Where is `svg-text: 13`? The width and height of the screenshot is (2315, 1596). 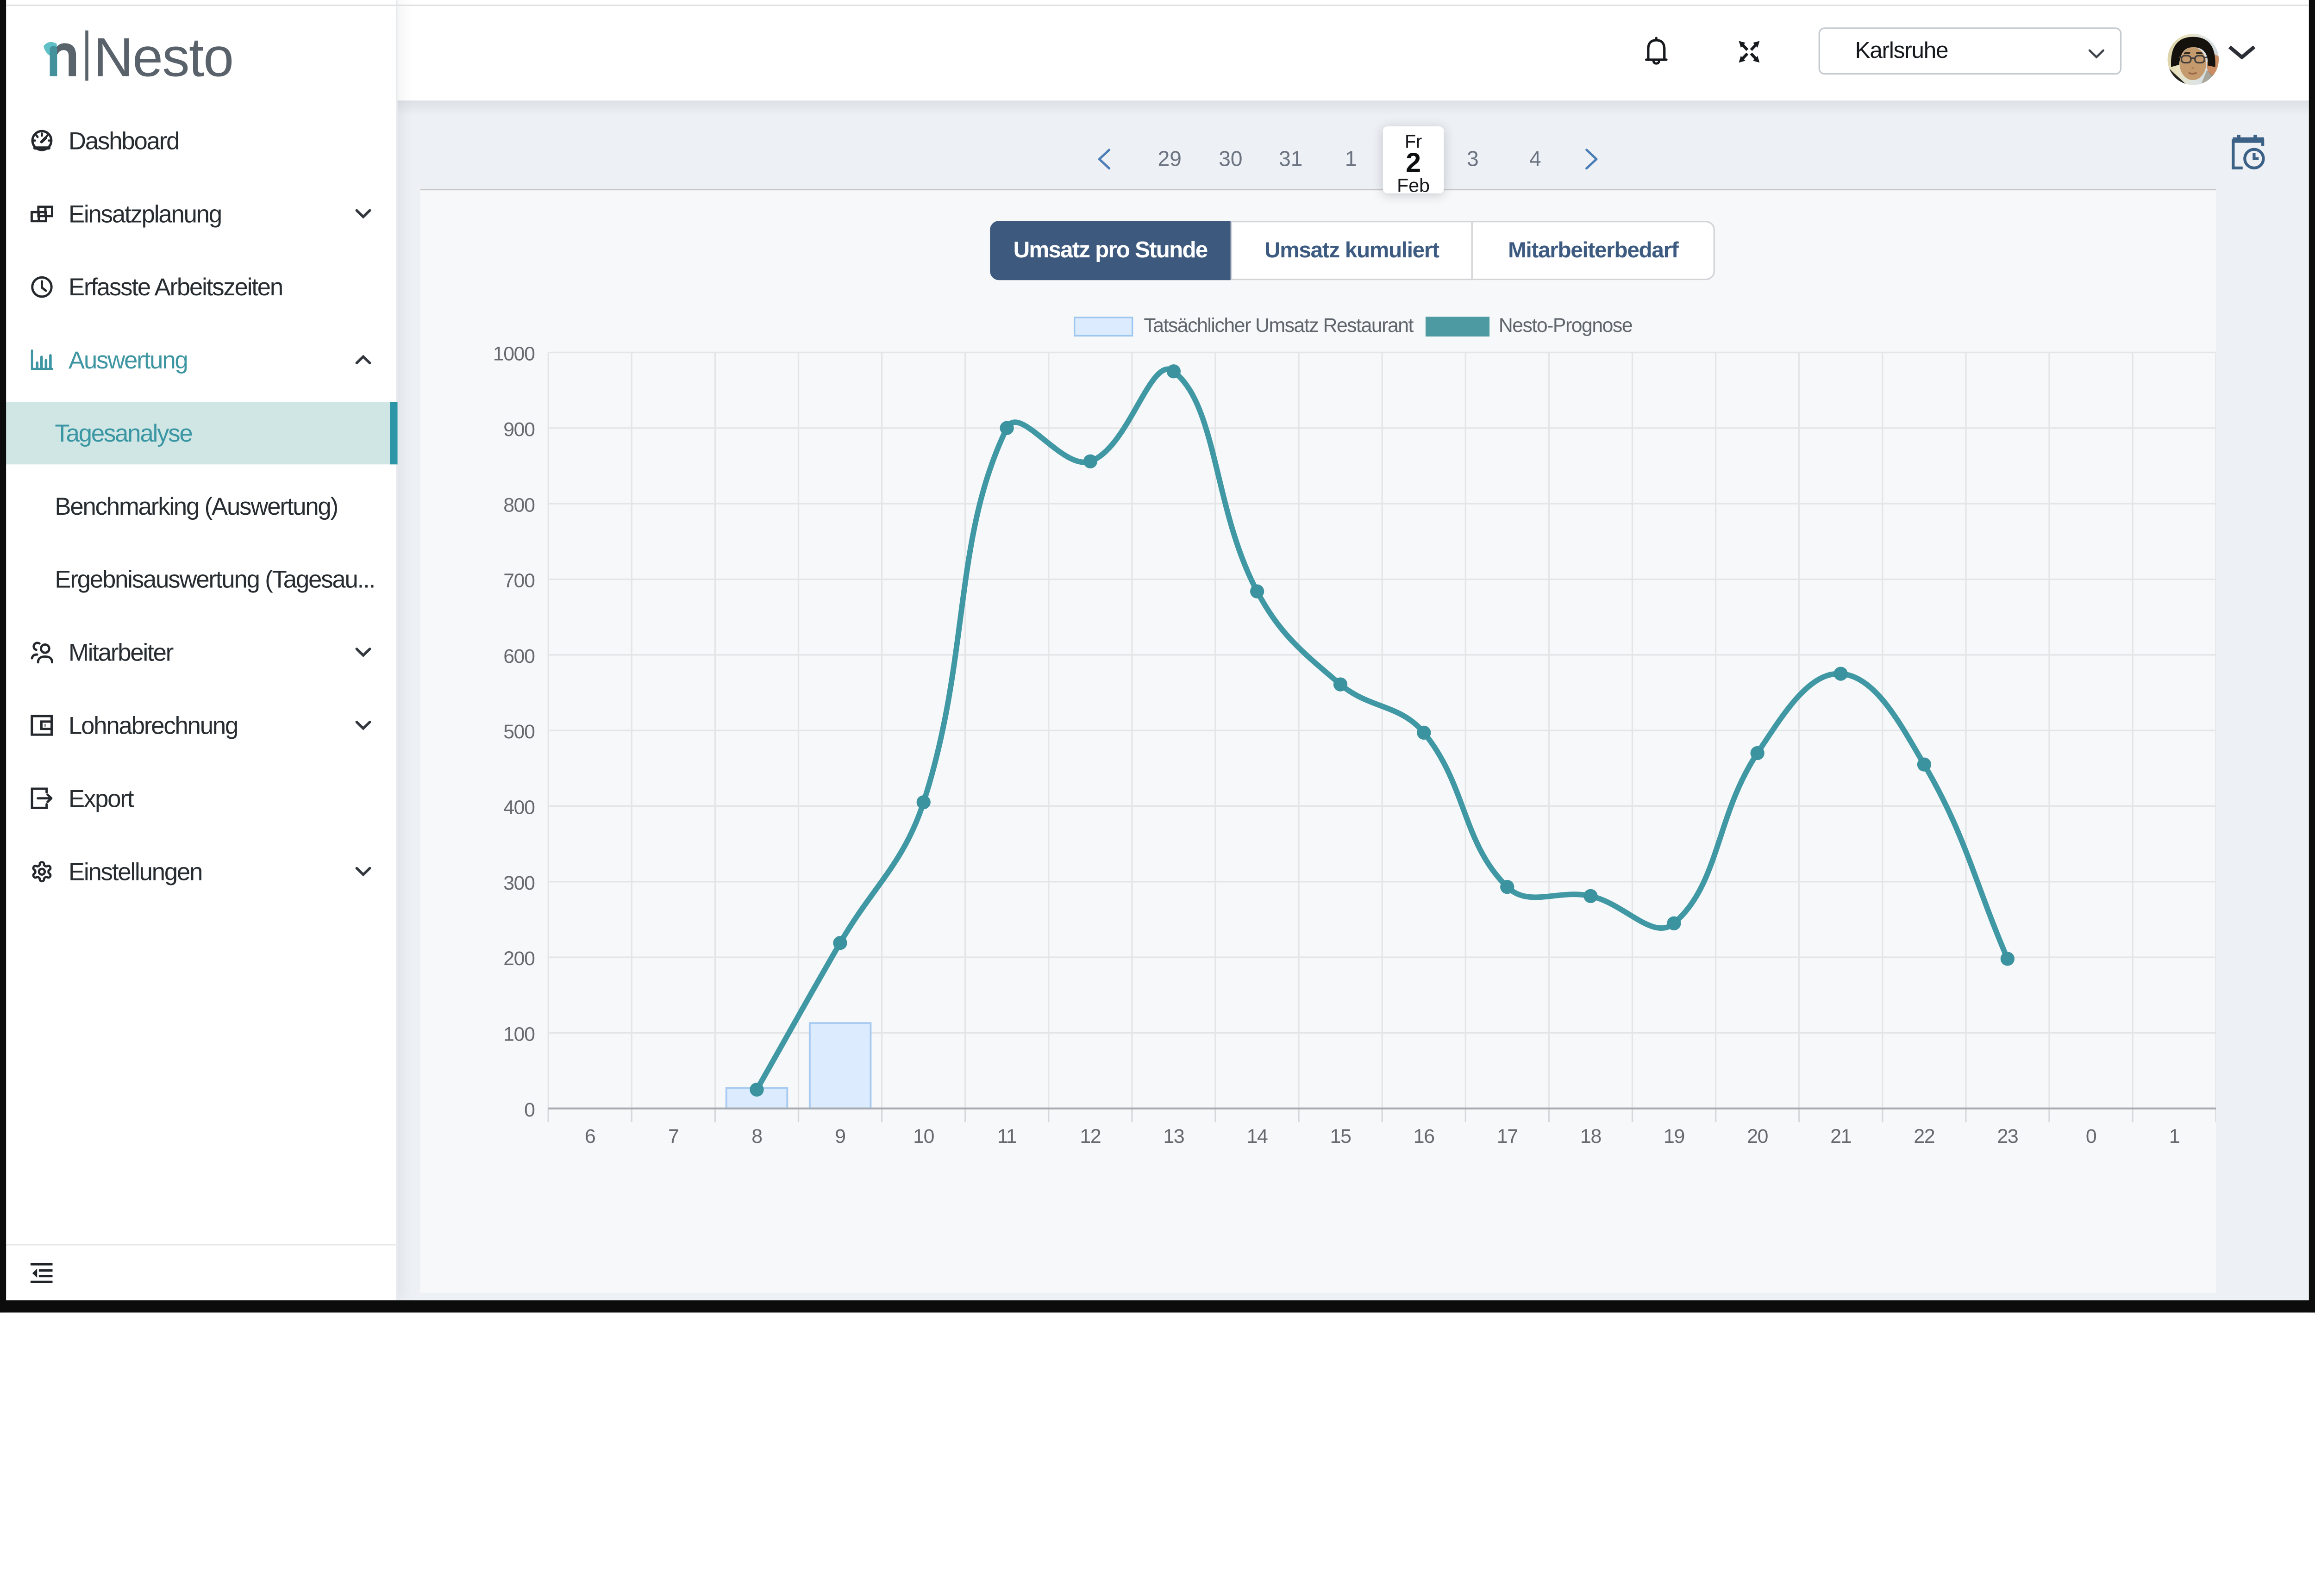 svg-text: 13 is located at coordinates (1173, 1135).